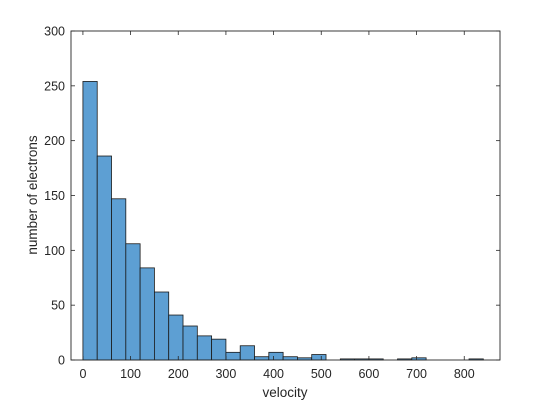 The width and height of the screenshot is (540, 405). What do you see at coordinates (61, 361) in the screenshot?
I see `y-tick-label: 0` at bounding box center [61, 361].